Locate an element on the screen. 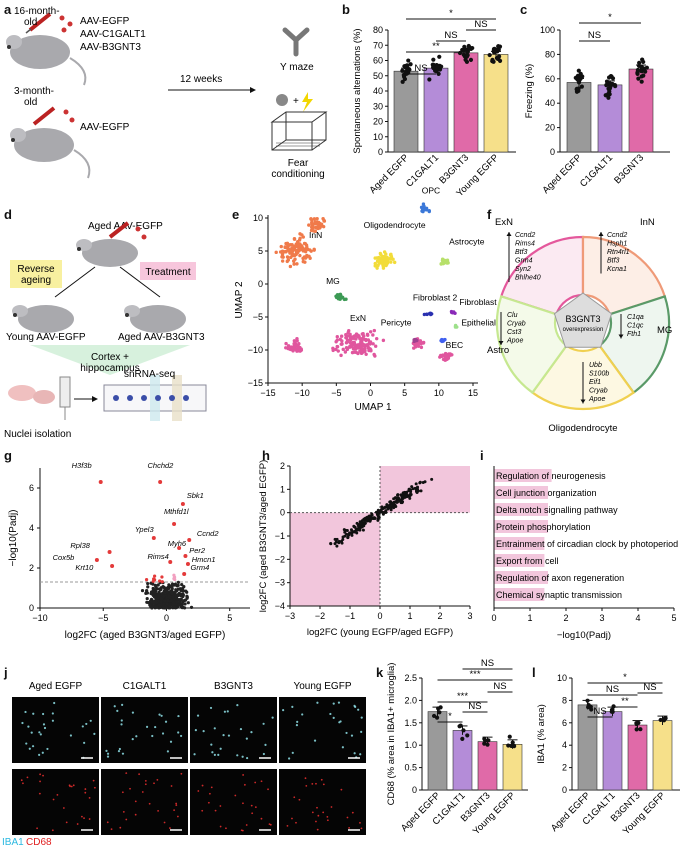 Image resolution: width=685 pixels, height=846 pixels. h-xtick-label: 3 is located at coordinates (469, 616).